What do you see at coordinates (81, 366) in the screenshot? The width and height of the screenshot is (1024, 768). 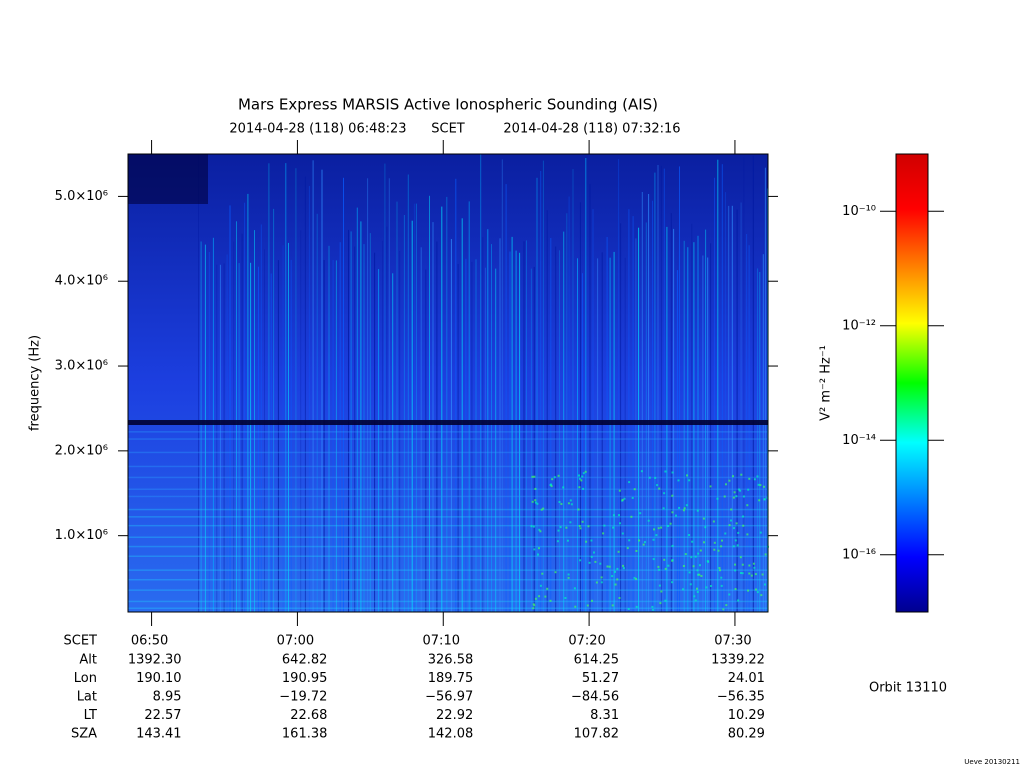 I see `y-tick-label: 3.0×10⁶` at bounding box center [81, 366].